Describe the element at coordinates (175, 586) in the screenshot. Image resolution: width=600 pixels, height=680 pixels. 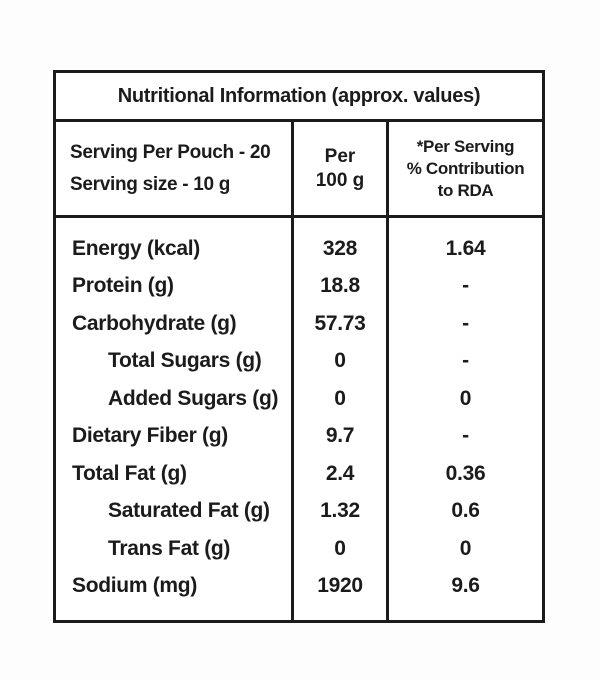
I see `nutrient-label-cell: Sodium (mg)` at that location.